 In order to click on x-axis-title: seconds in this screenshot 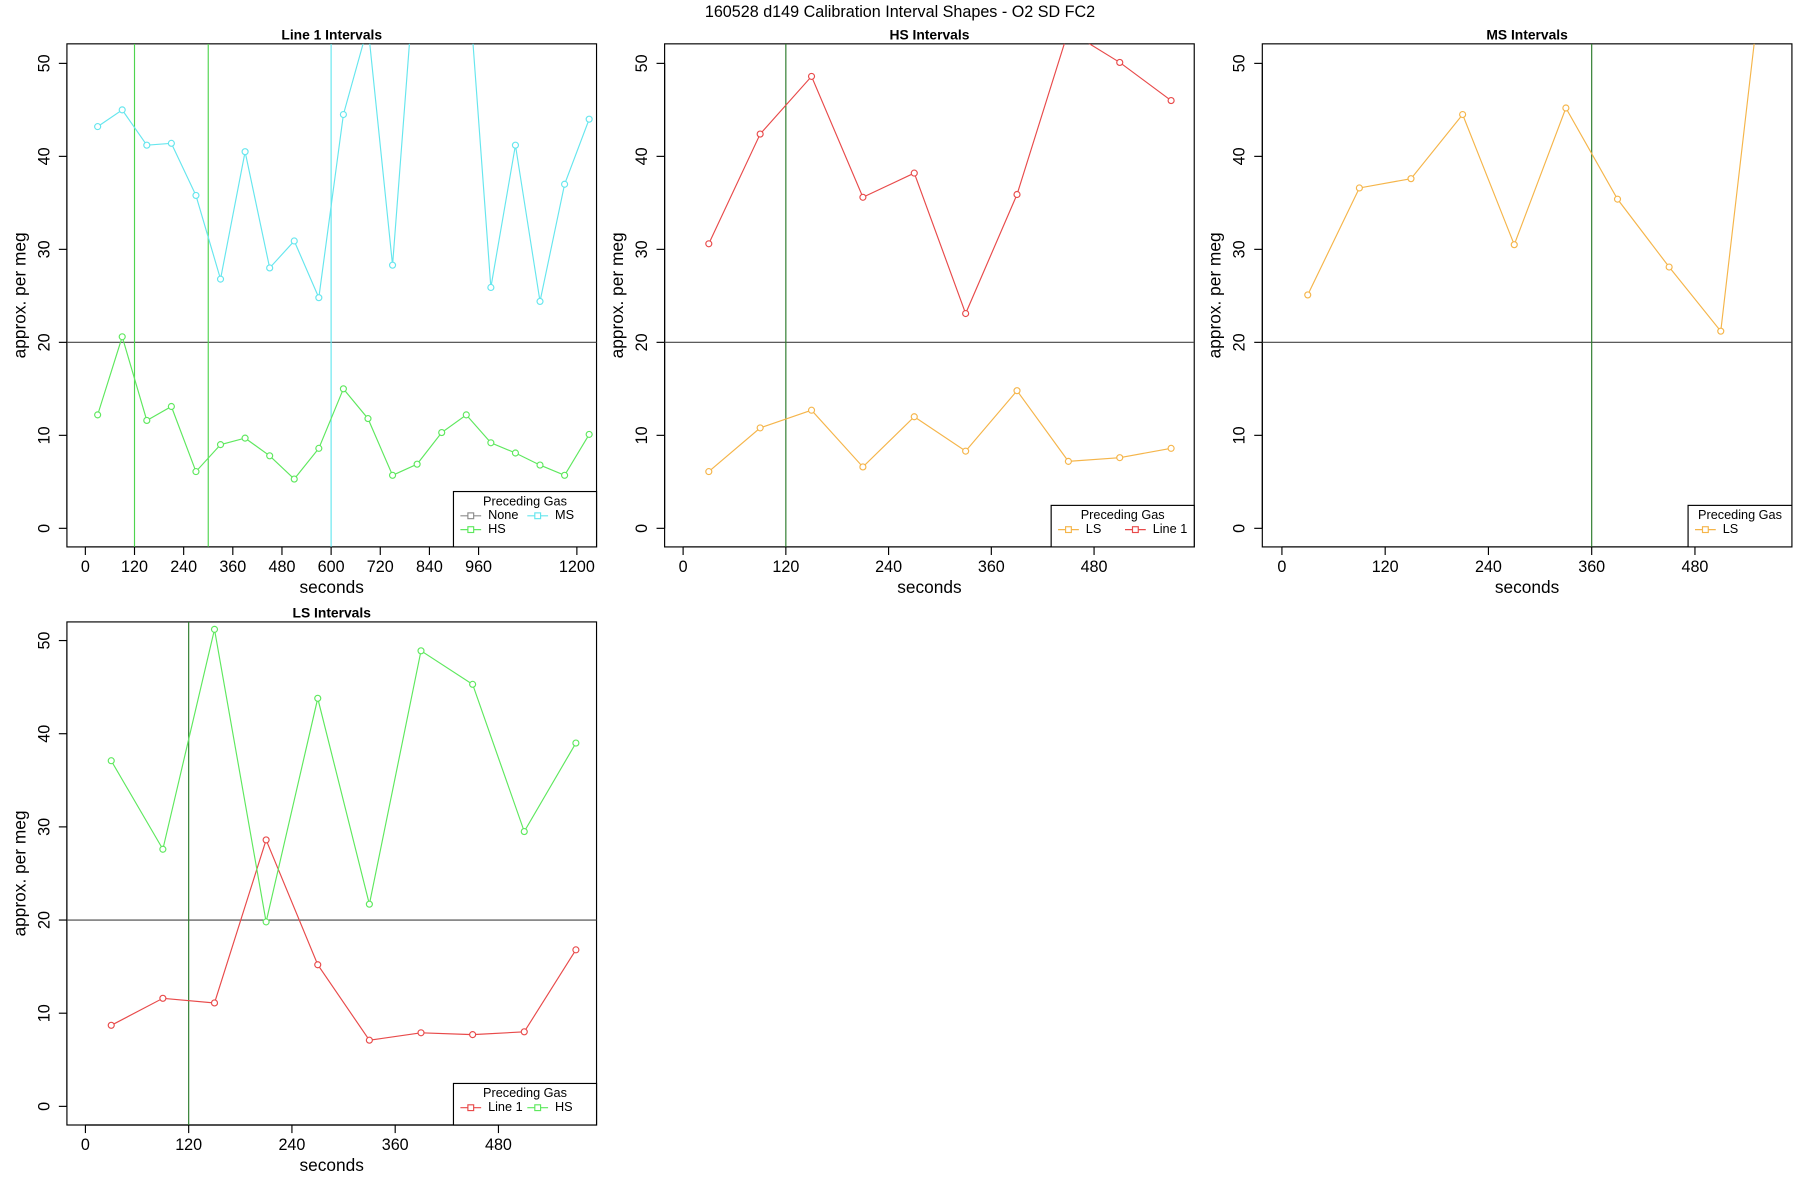, I will do `click(332, 587)`.